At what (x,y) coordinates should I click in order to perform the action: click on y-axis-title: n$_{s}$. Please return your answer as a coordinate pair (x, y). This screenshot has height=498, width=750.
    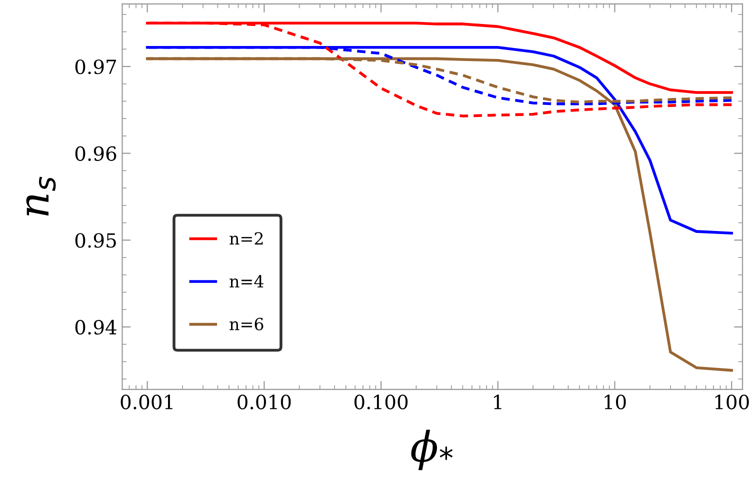
    Looking at the image, I should click on (41, 196).